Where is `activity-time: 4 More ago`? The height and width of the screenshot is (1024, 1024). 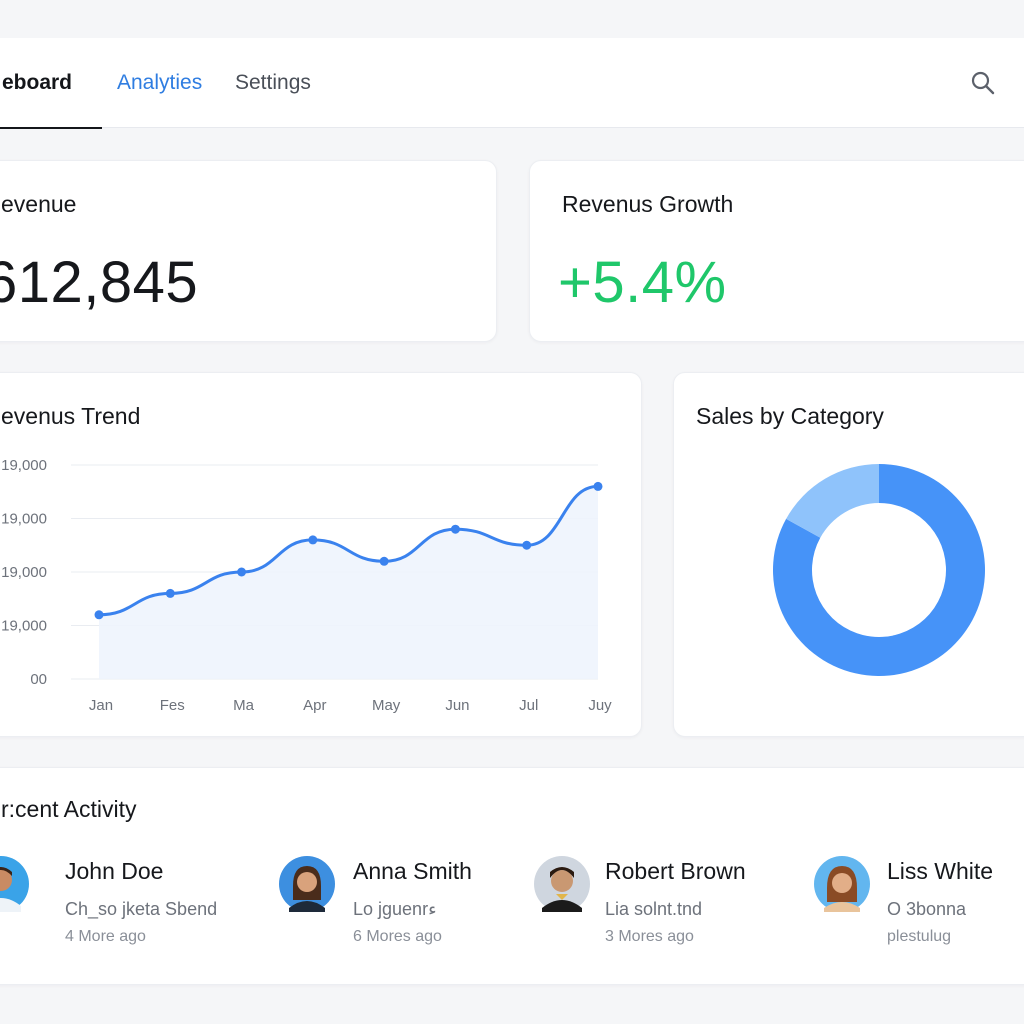
activity-time: 4 More ago is located at coordinates (105, 936).